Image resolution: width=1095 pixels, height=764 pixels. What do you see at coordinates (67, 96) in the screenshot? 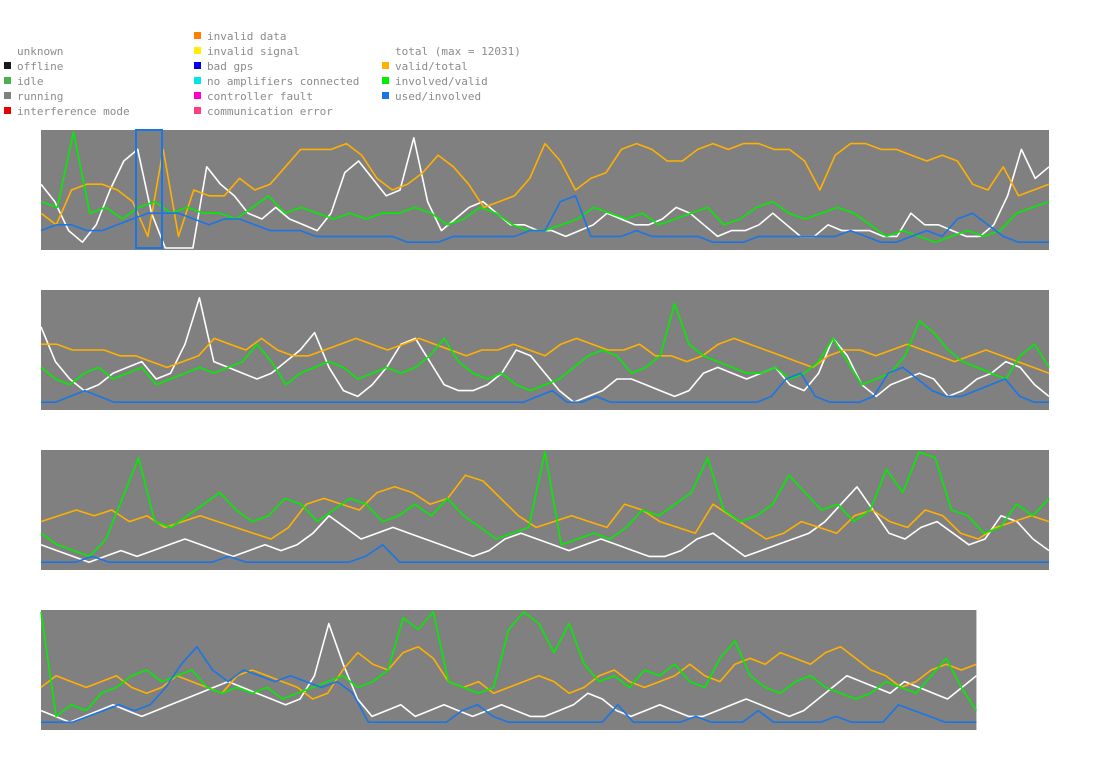
I see `legend-status-running: running` at bounding box center [67, 96].